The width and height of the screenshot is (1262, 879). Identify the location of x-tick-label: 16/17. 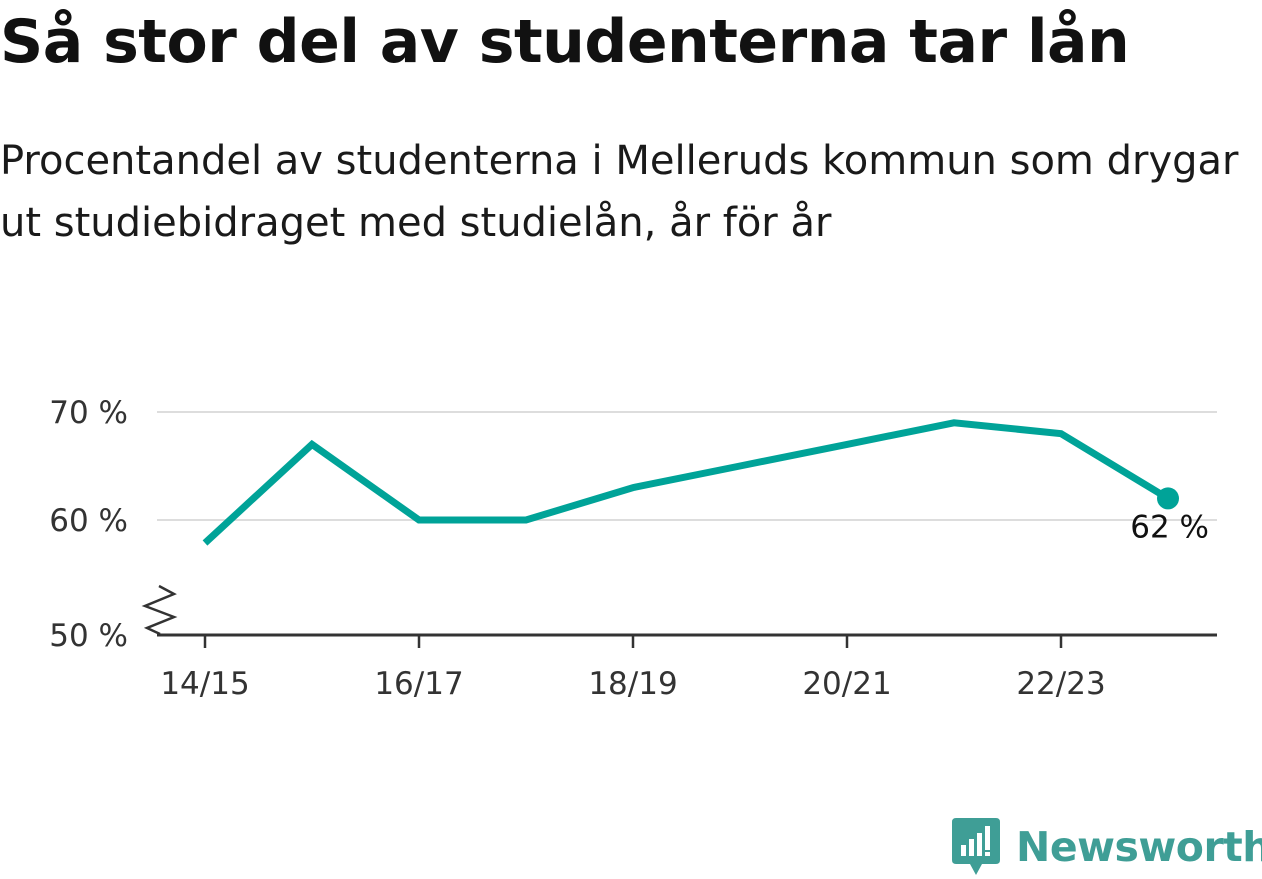
(418, 684).